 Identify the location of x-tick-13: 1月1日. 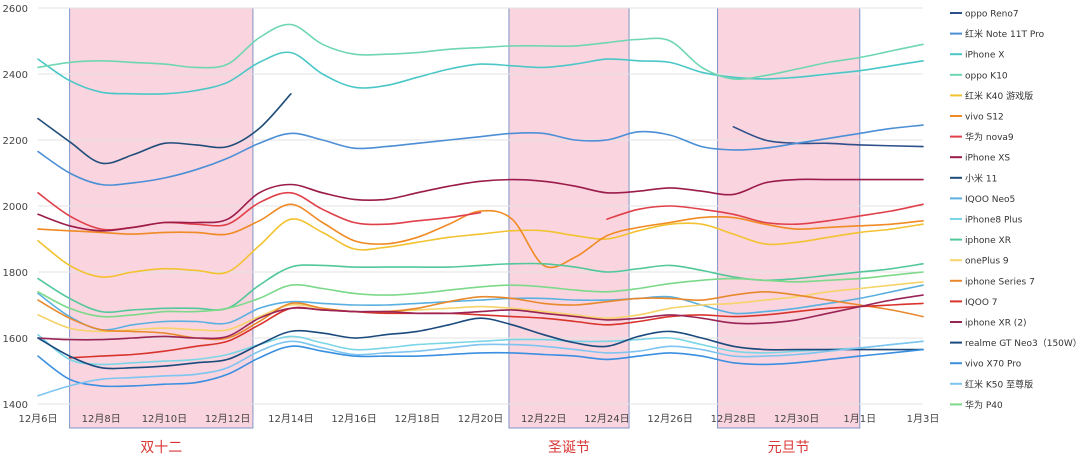
(859, 419).